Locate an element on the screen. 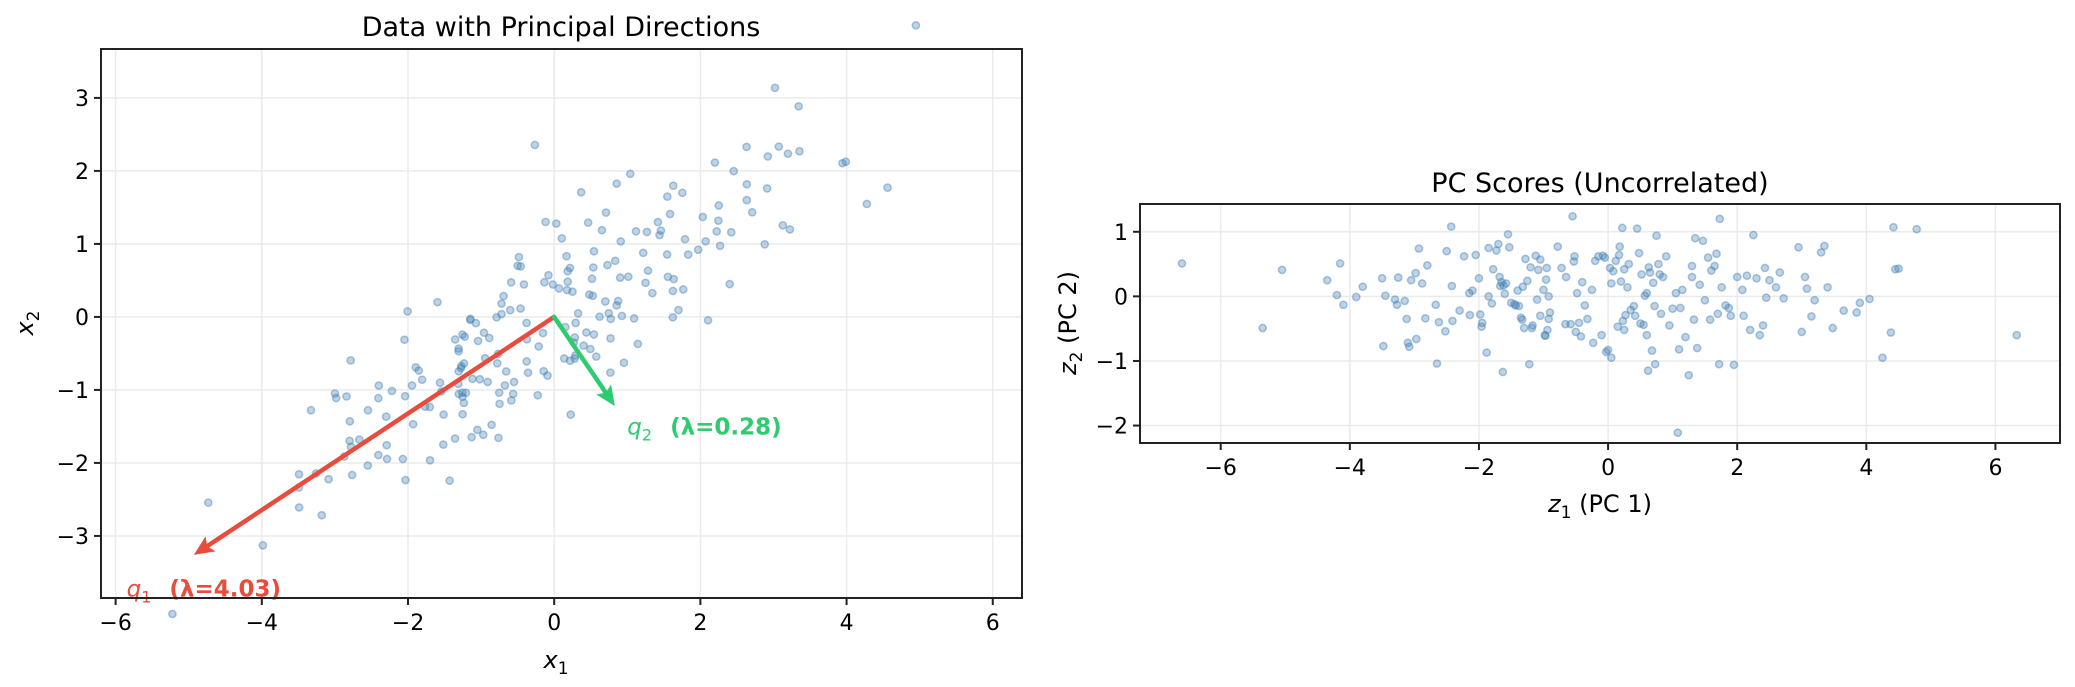 This screenshot has width=2075, height=687. x-tick-label: 2 is located at coordinates (700, 623).